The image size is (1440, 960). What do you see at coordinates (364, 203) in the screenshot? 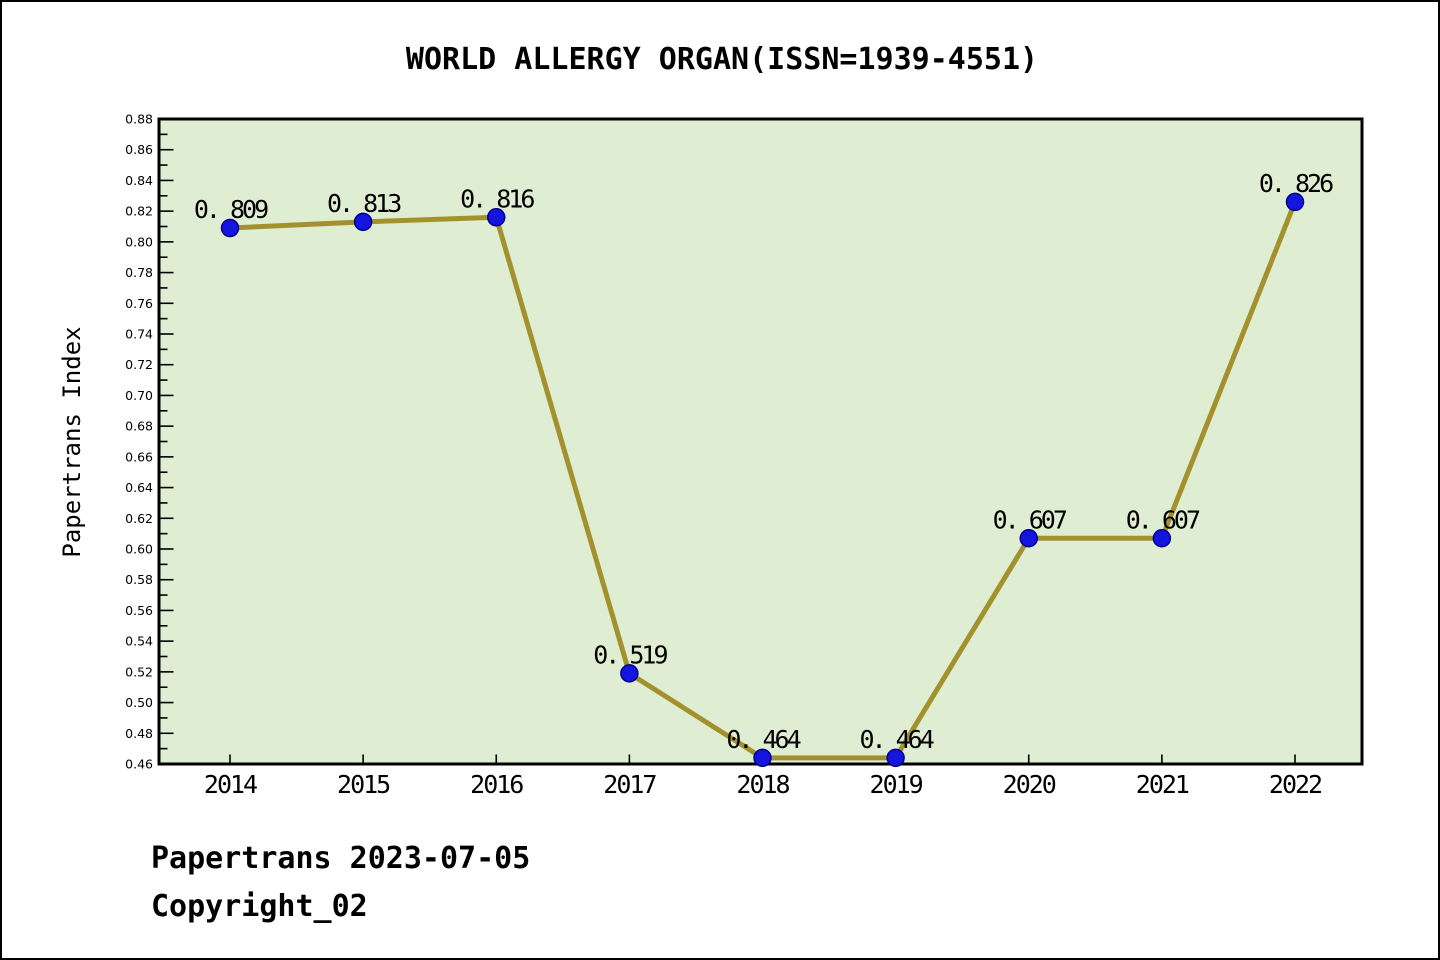
I see `data-point-label: 0. 813` at bounding box center [364, 203].